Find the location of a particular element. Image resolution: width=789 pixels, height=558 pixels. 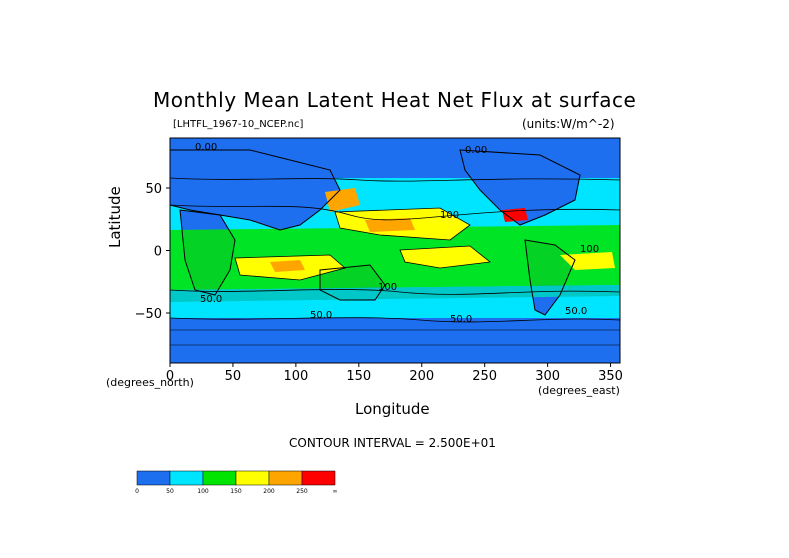

north-america-land is located at coordinates (520, 187).